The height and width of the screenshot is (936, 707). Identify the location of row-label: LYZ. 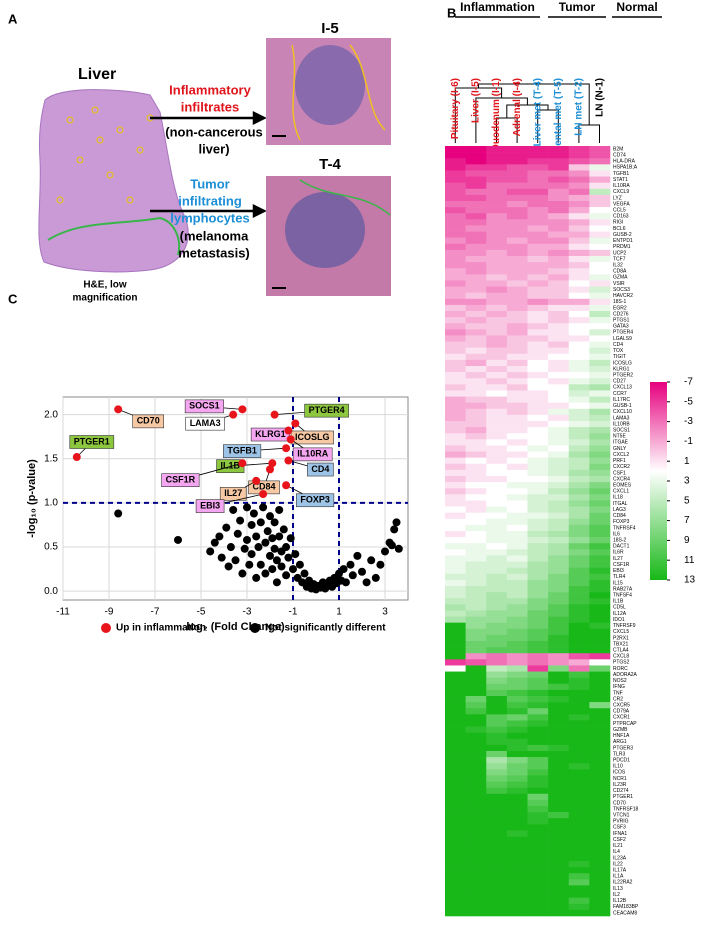
(617, 198).